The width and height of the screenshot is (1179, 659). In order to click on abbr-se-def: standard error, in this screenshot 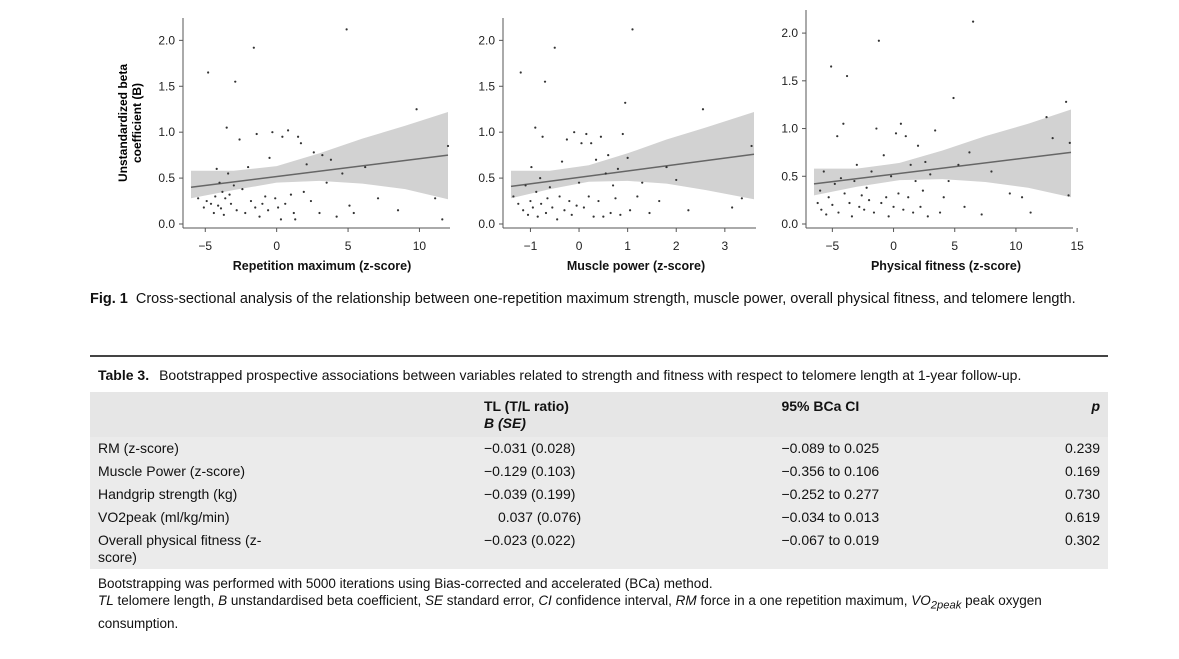, I will do `click(491, 600)`.